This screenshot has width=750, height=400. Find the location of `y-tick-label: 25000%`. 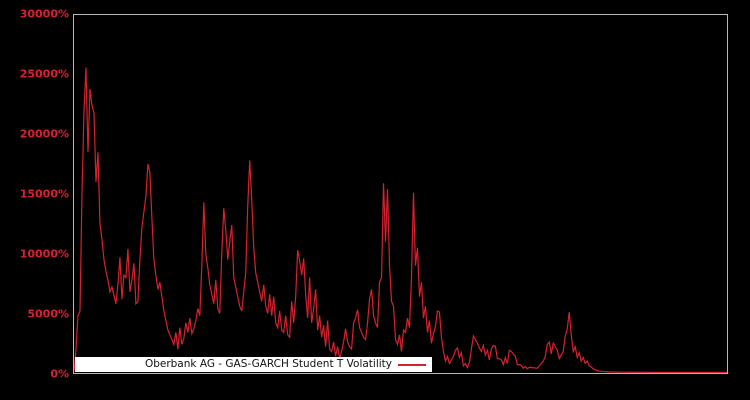

y-tick-label: 25000% is located at coordinates (44, 74).